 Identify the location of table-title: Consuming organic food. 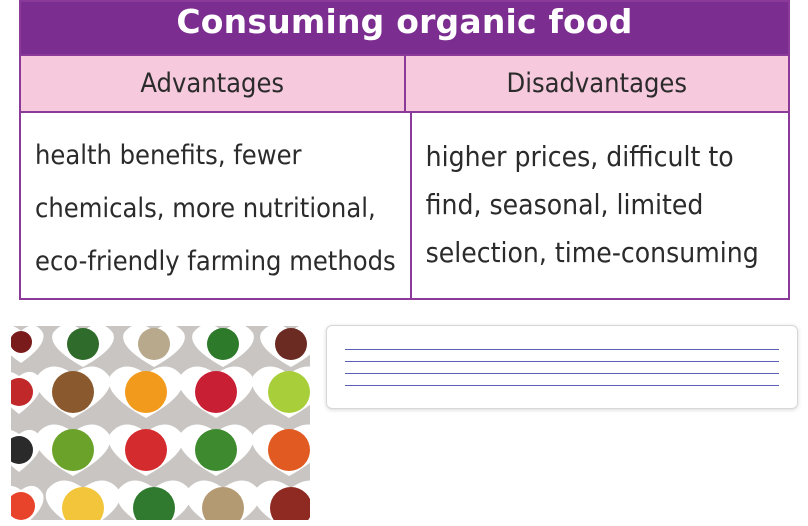
(404, 28).